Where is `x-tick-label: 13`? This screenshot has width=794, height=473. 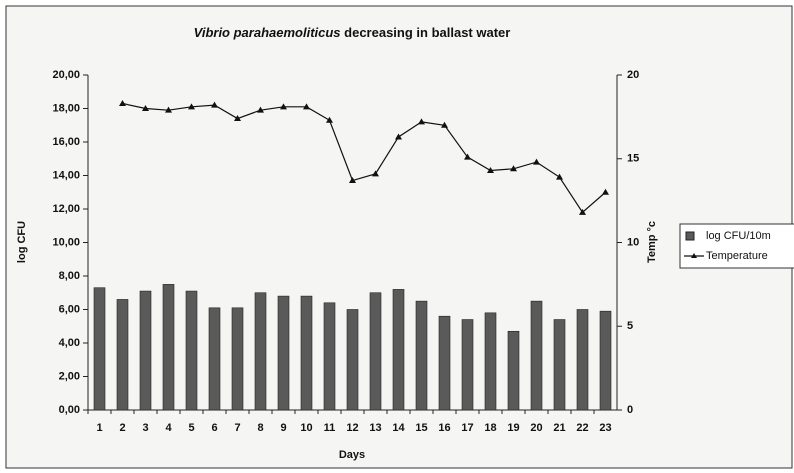 x-tick-label: 13 is located at coordinates (375, 428).